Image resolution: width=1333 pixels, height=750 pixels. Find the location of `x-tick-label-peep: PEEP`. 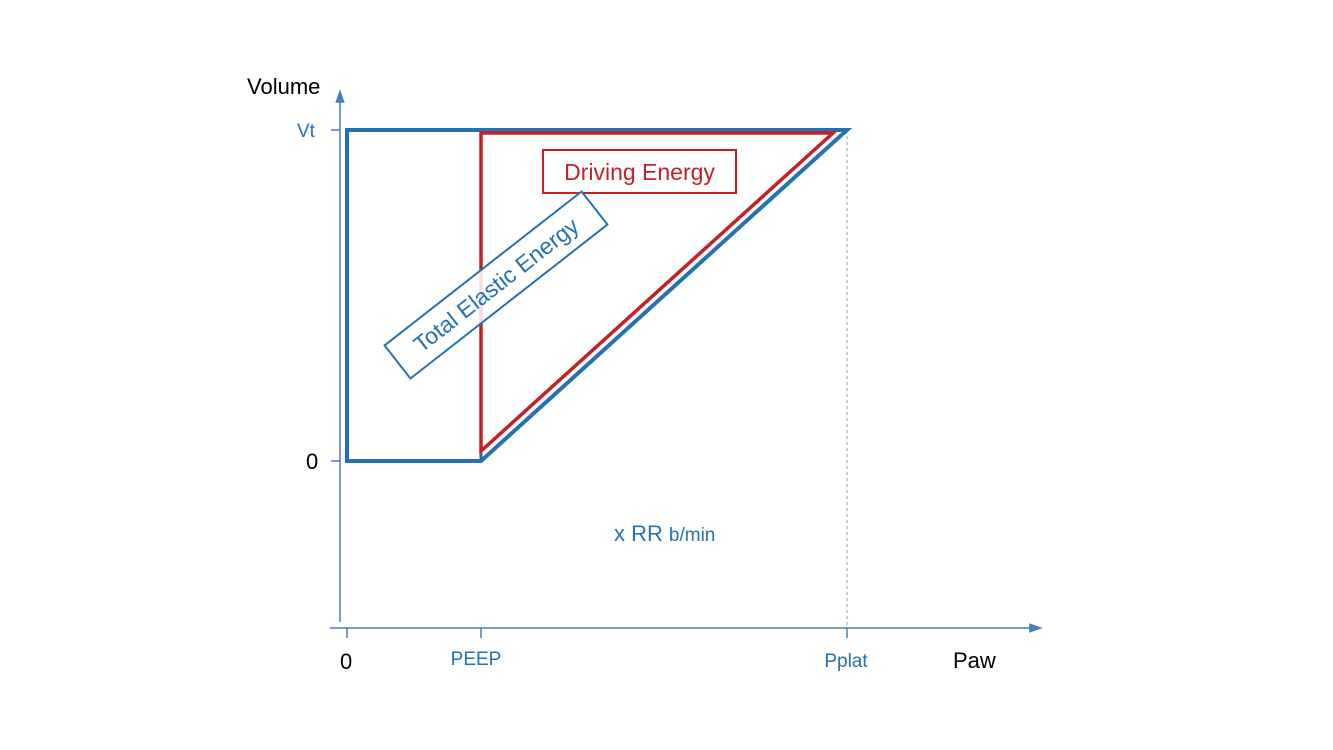

x-tick-label-peep: PEEP is located at coordinates (476, 659).